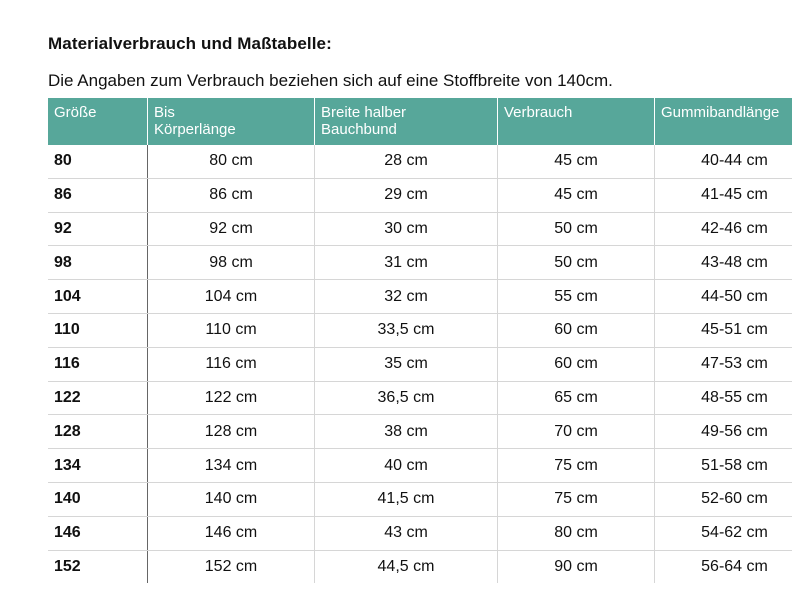 The image size is (792, 609). Describe the element at coordinates (576, 398) in the screenshot. I see `cell-consumption: 65 cm` at that location.